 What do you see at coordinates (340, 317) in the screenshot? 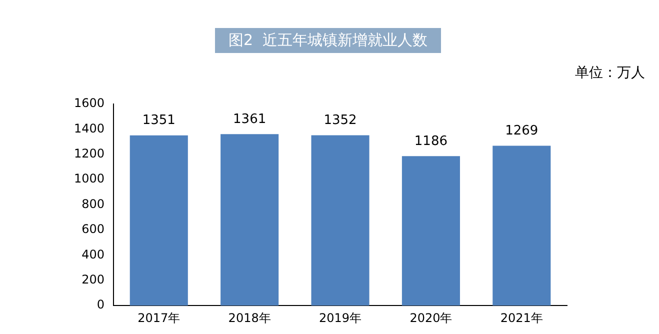
I see `x-tick-label: 2019年` at bounding box center [340, 317].